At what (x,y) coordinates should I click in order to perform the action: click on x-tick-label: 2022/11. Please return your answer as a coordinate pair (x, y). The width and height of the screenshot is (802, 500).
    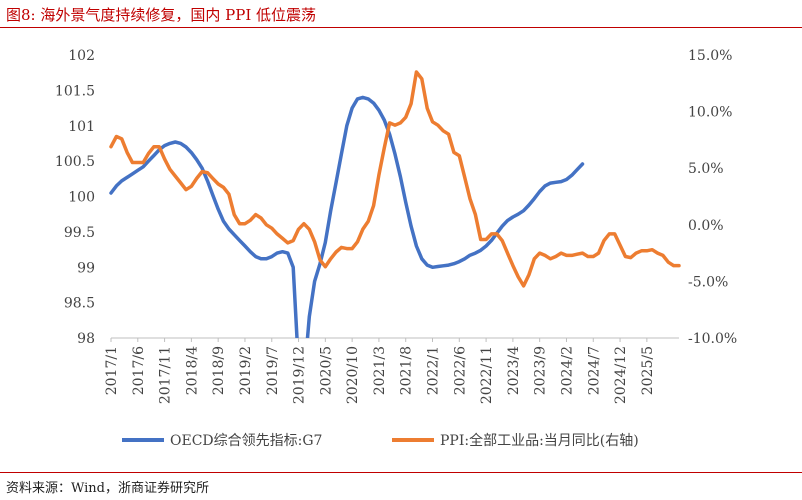
    Looking at the image, I should click on (487, 375).